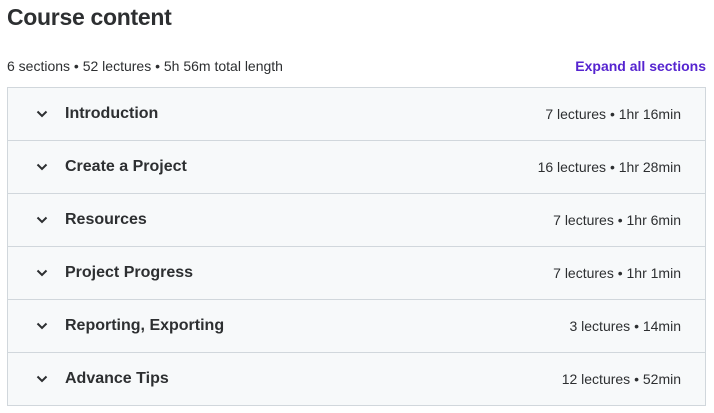  What do you see at coordinates (112, 113) in the screenshot?
I see `section-title: Introduction` at bounding box center [112, 113].